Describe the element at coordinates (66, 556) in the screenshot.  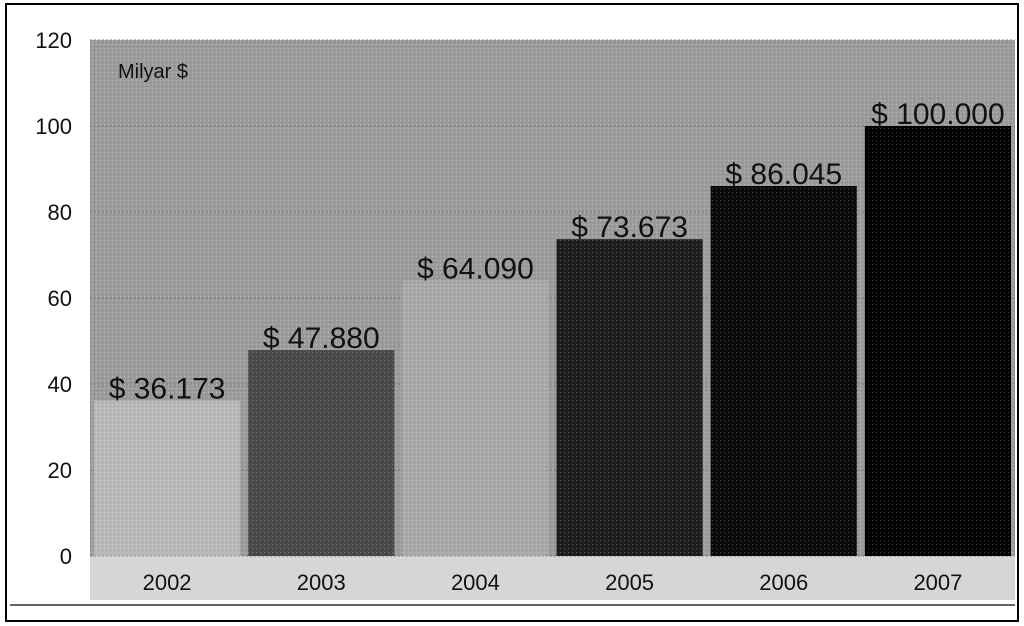
I see `y-tick-label: 0` at that location.